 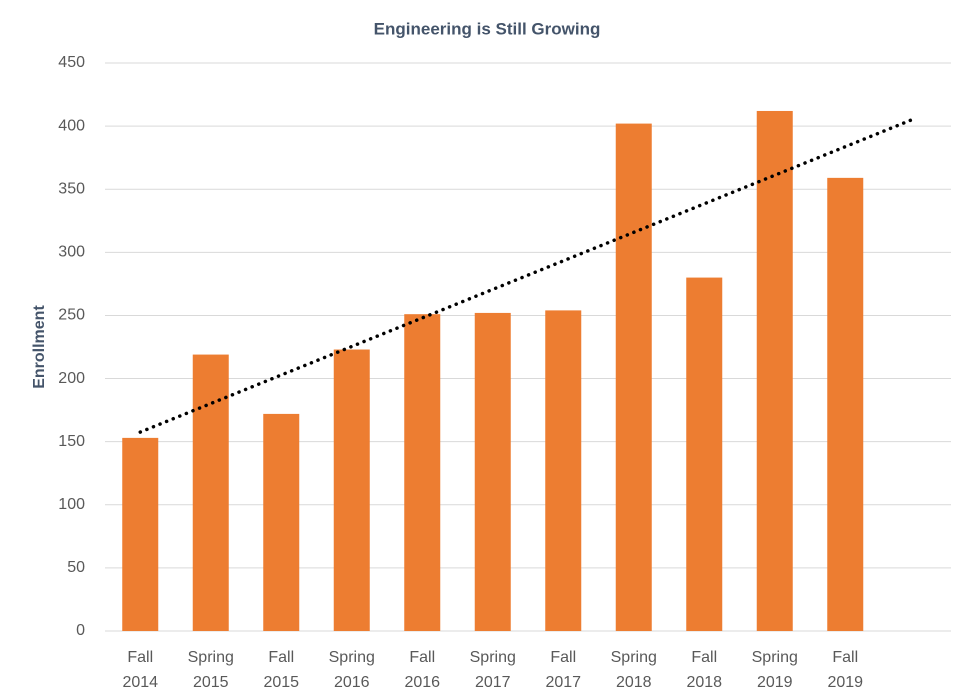 What do you see at coordinates (487, 28) in the screenshot?
I see `chart-title: Engineering is Still Growing` at bounding box center [487, 28].